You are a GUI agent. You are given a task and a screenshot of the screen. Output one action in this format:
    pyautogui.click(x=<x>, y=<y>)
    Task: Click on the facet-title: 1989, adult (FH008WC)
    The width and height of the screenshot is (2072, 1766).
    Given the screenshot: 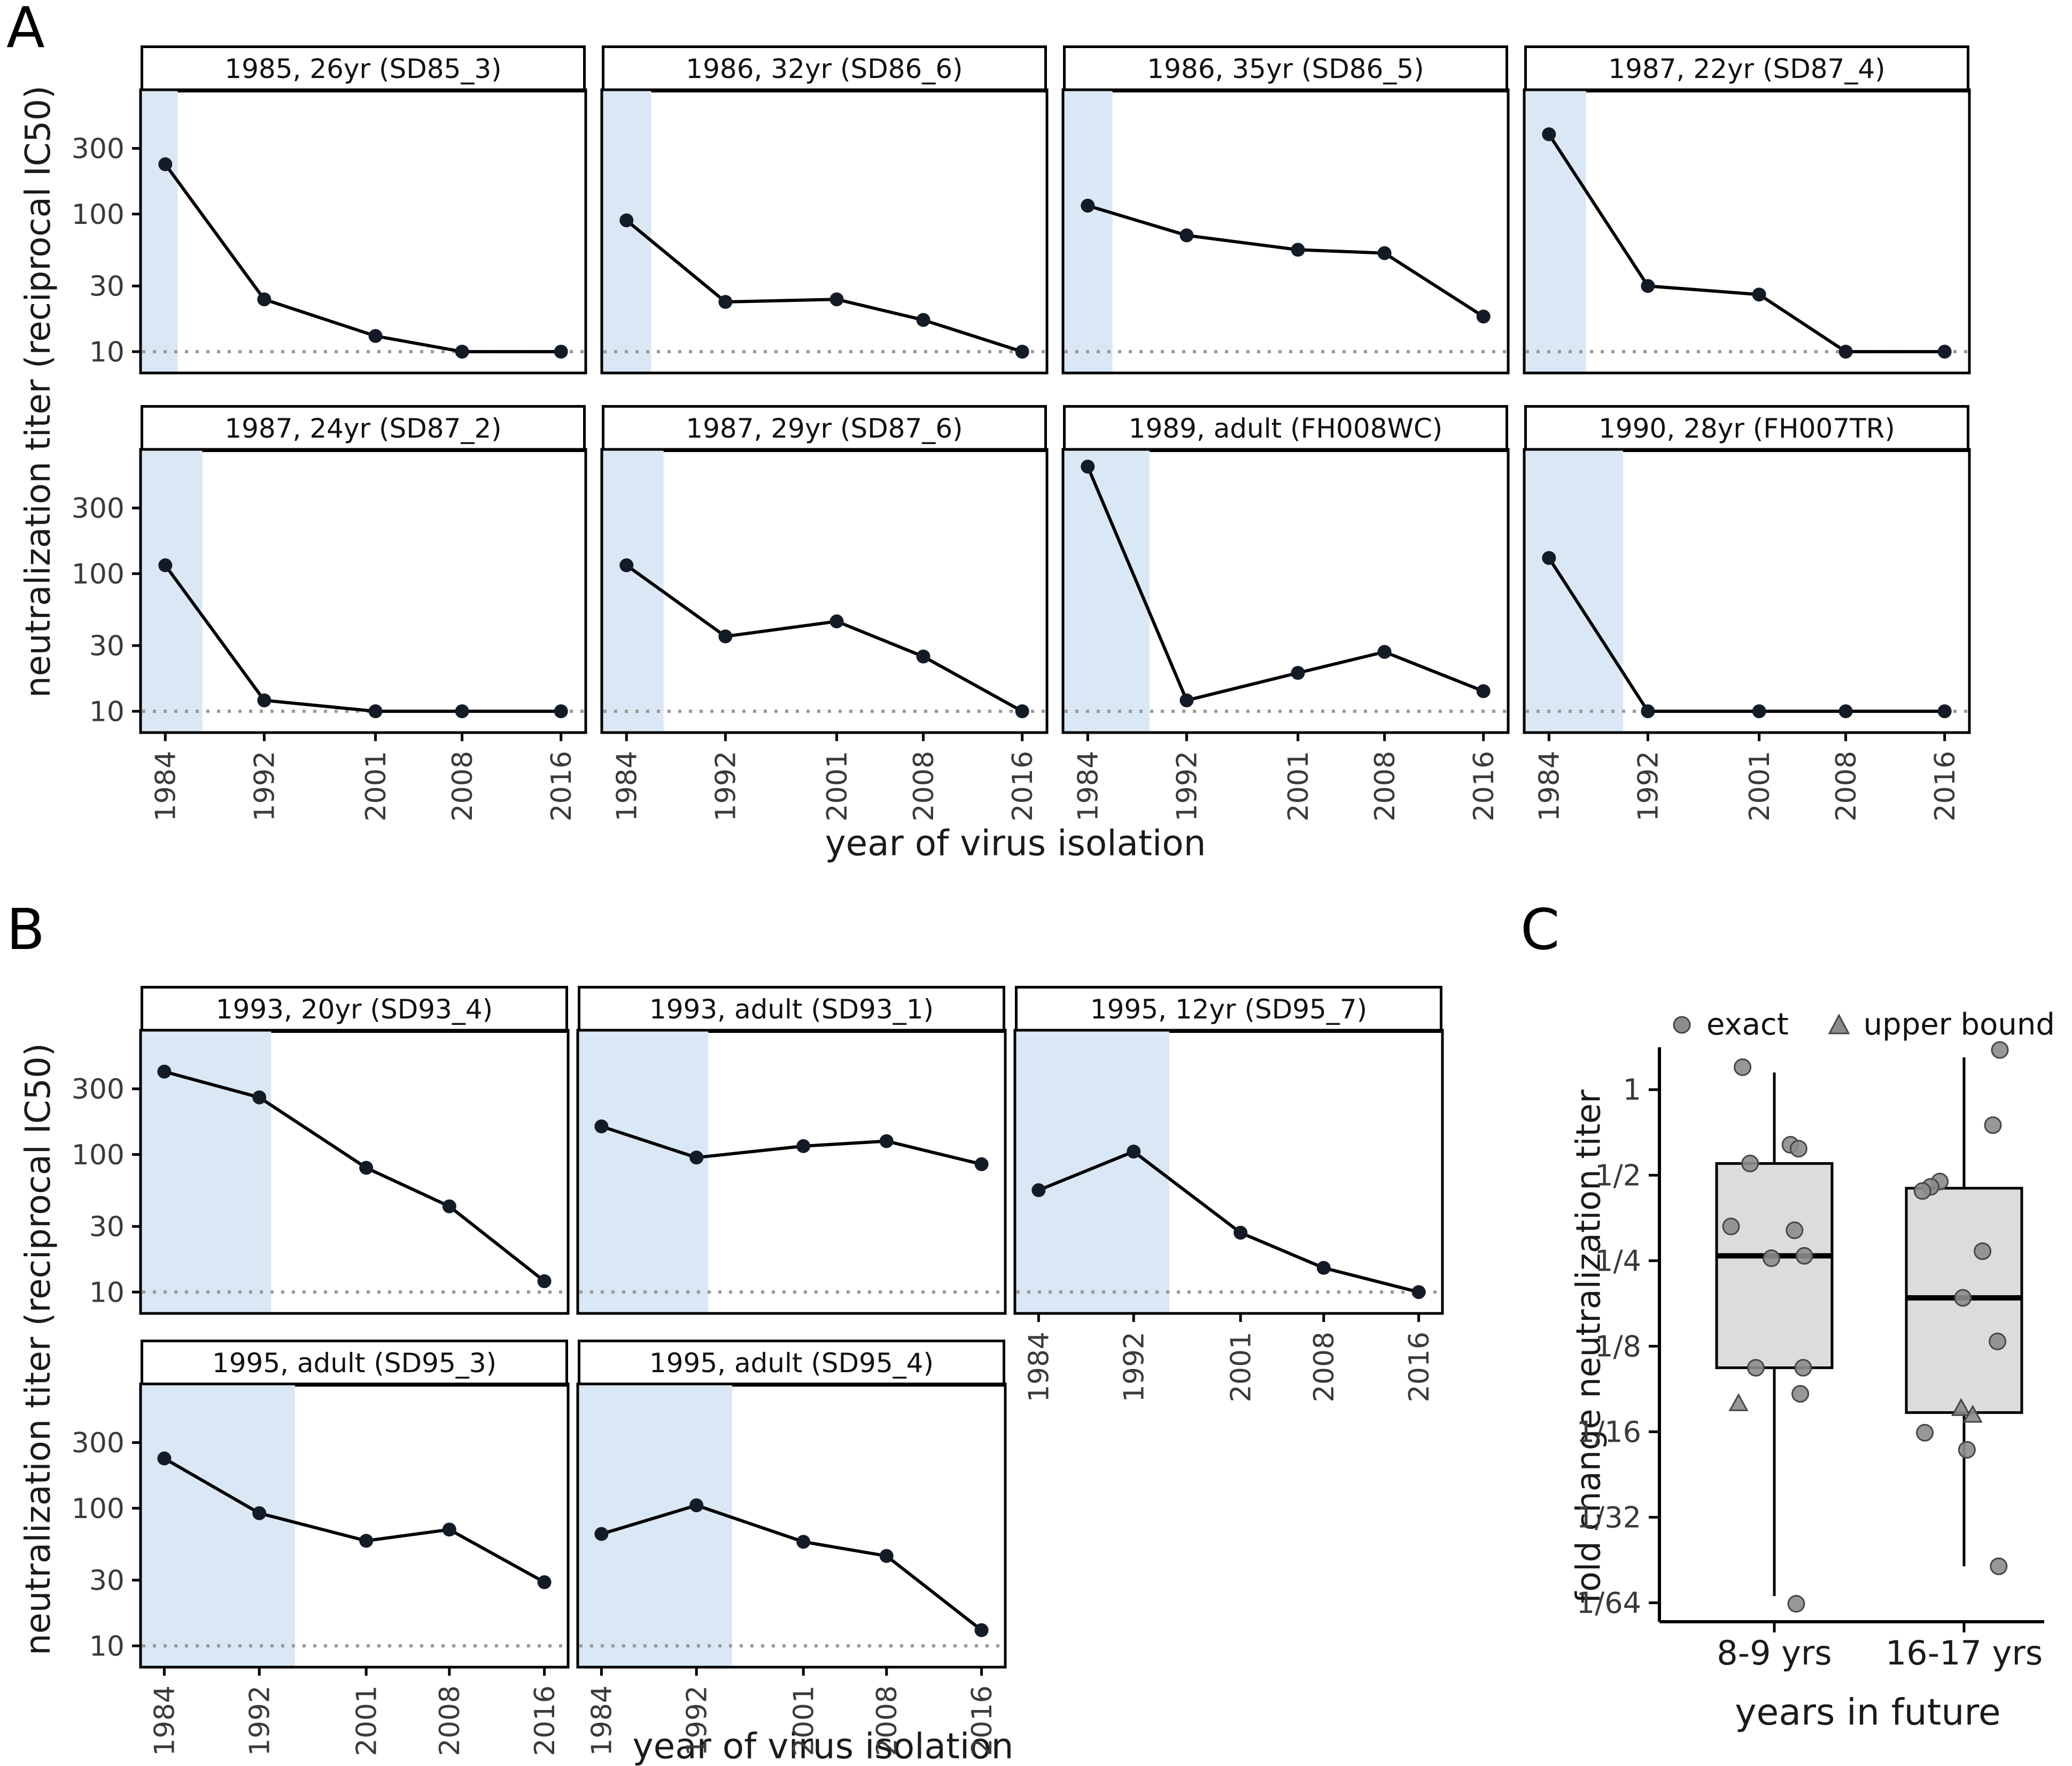 What is the action you would take?
    pyautogui.click(x=1285, y=428)
    